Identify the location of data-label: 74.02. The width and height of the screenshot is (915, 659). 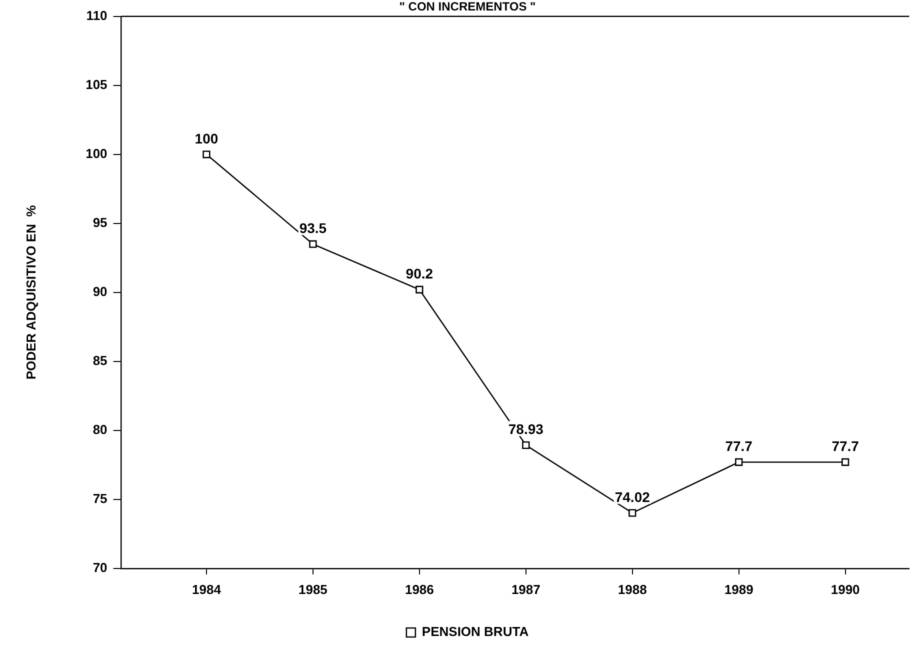
(632, 496).